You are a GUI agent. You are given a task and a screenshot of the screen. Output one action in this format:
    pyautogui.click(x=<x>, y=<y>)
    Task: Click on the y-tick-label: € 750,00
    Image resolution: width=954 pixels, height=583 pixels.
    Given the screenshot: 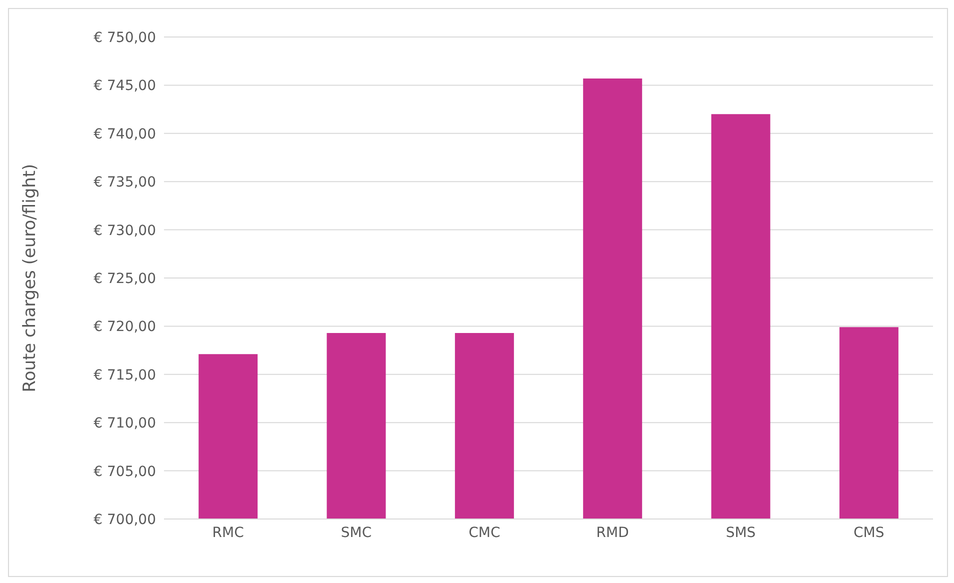 What is the action you would take?
    pyautogui.click(x=125, y=38)
    